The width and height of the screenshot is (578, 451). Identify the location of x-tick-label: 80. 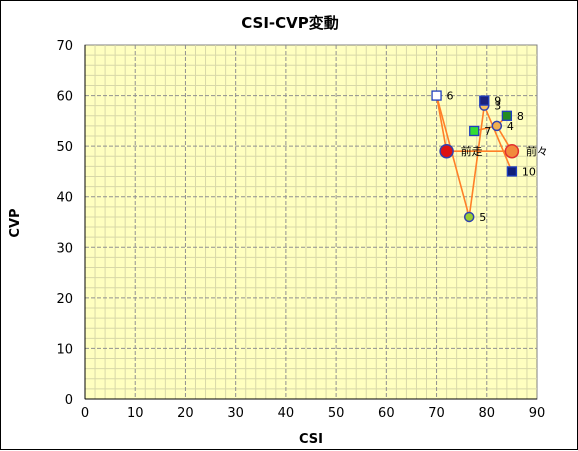
(487, 413).